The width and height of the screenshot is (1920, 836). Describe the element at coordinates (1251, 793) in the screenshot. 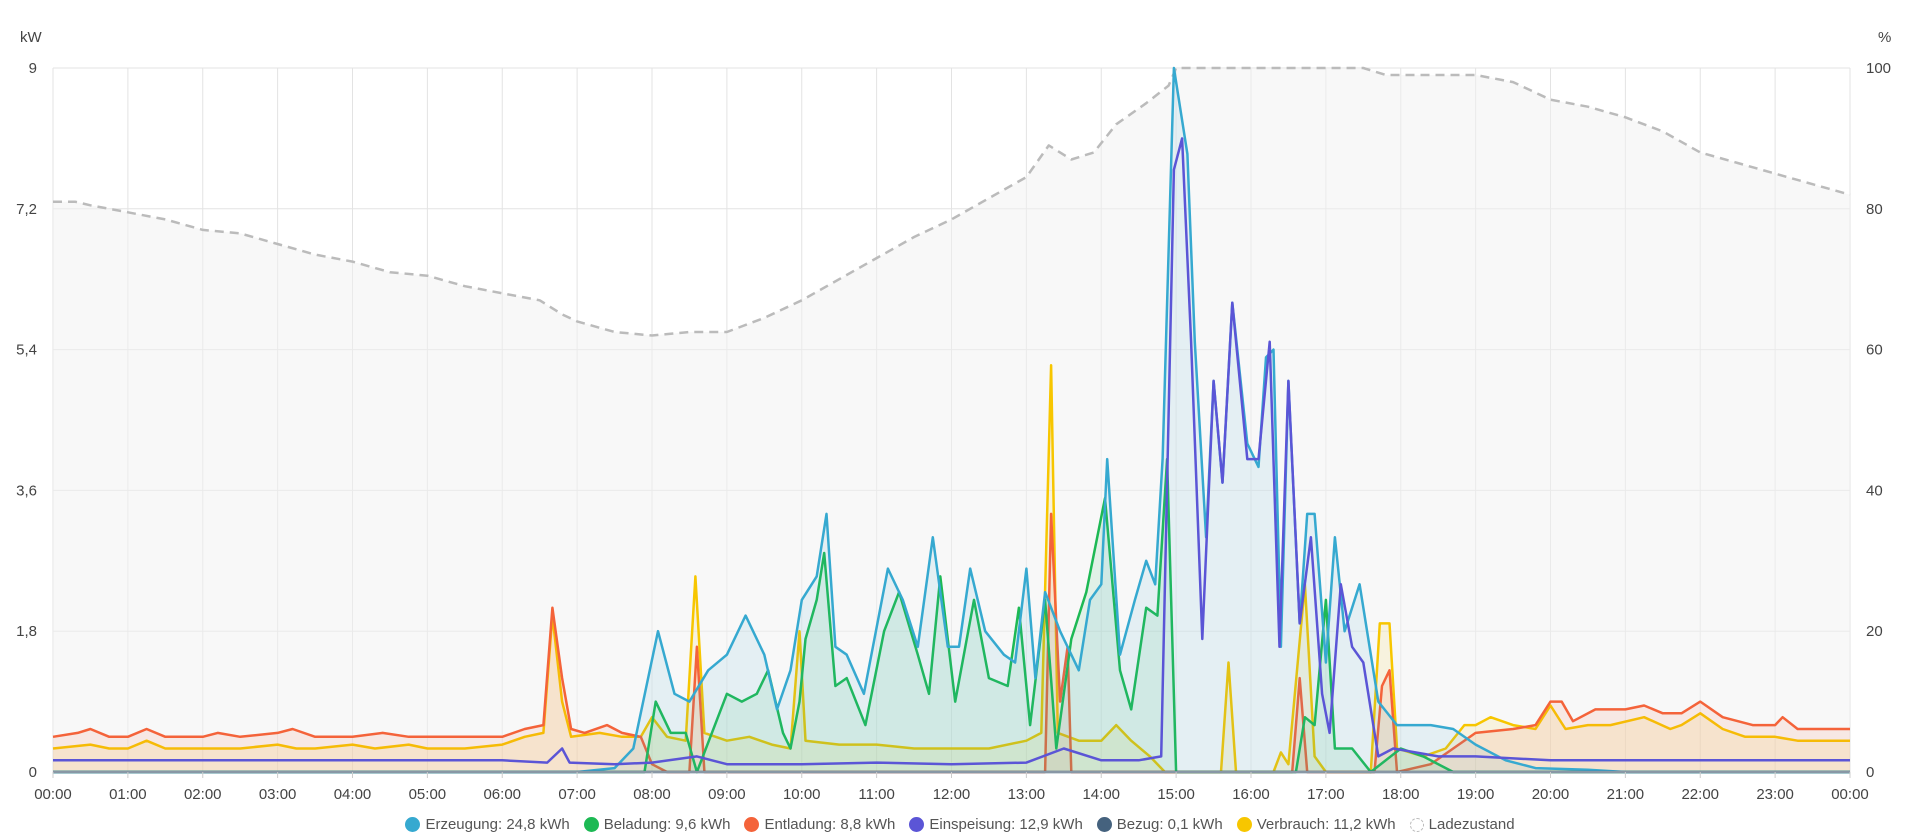

I see `x-tick-label: 16:00` at that location.